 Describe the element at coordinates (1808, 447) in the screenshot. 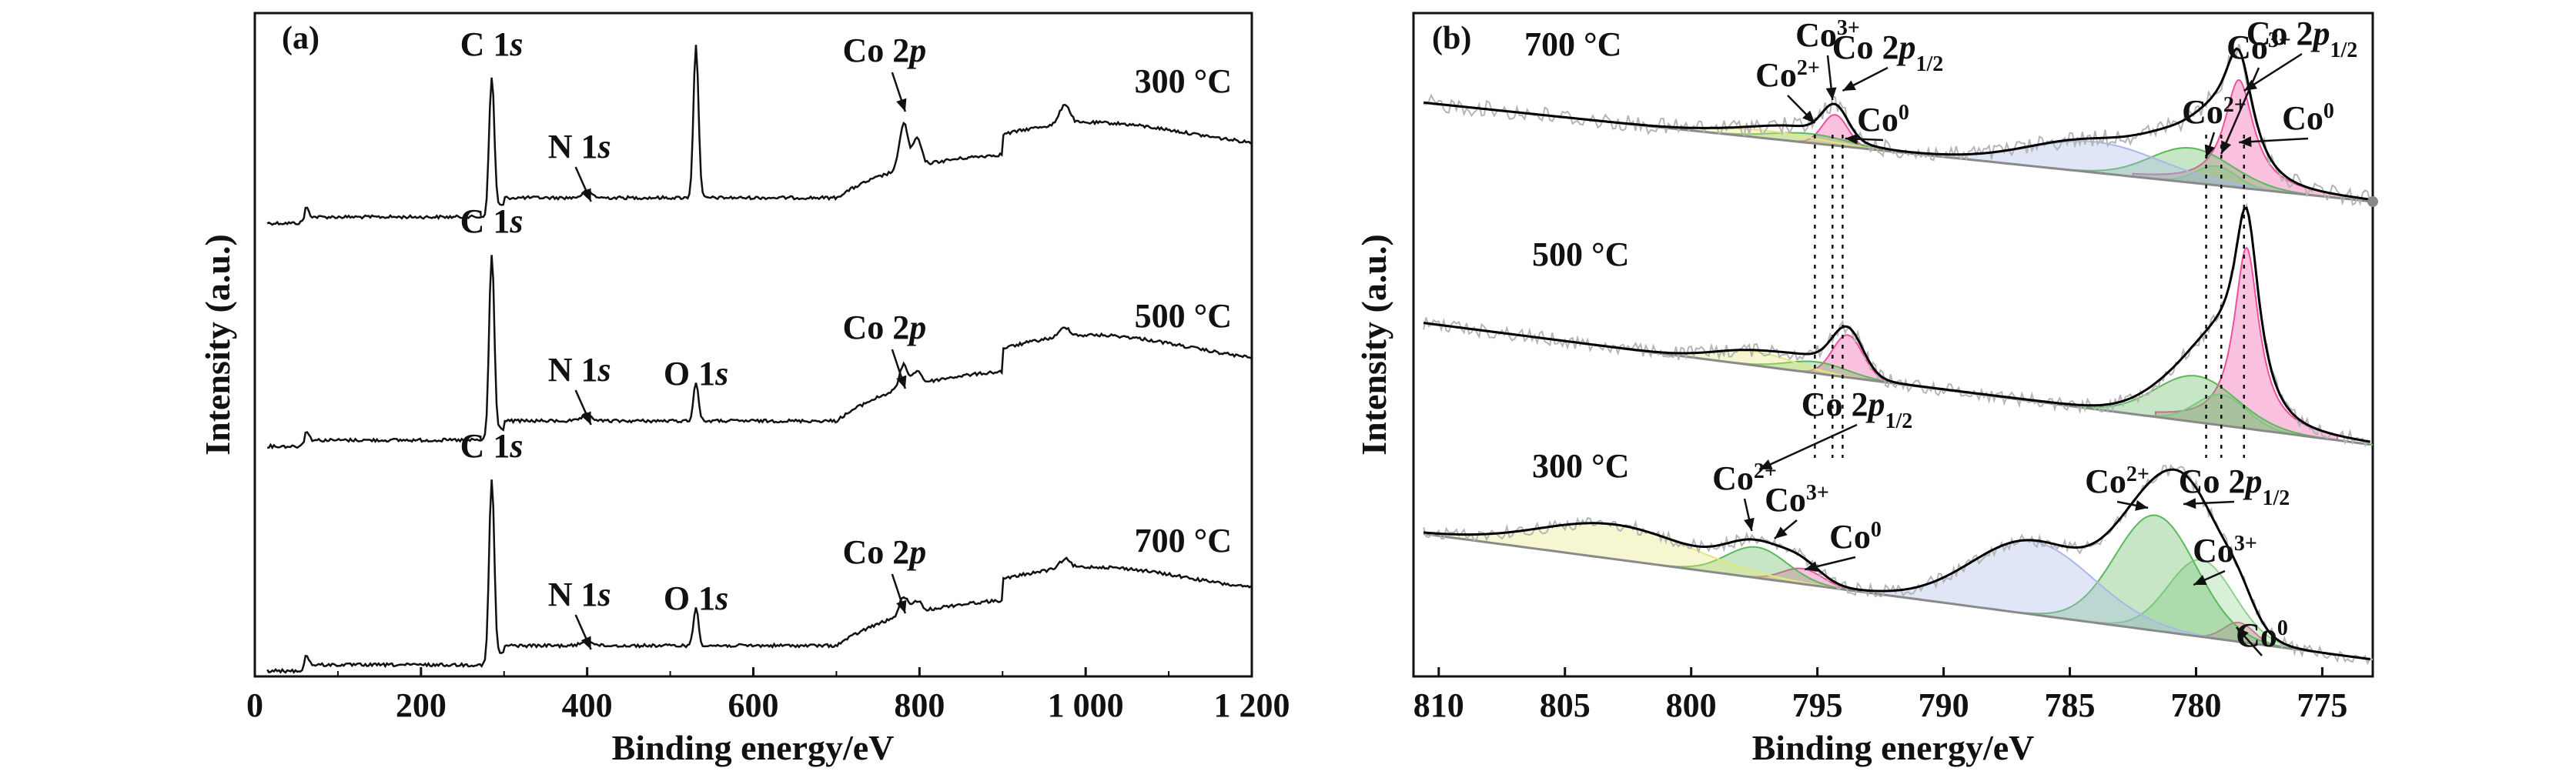

I see `panel-b-peak-arrow` at that location.